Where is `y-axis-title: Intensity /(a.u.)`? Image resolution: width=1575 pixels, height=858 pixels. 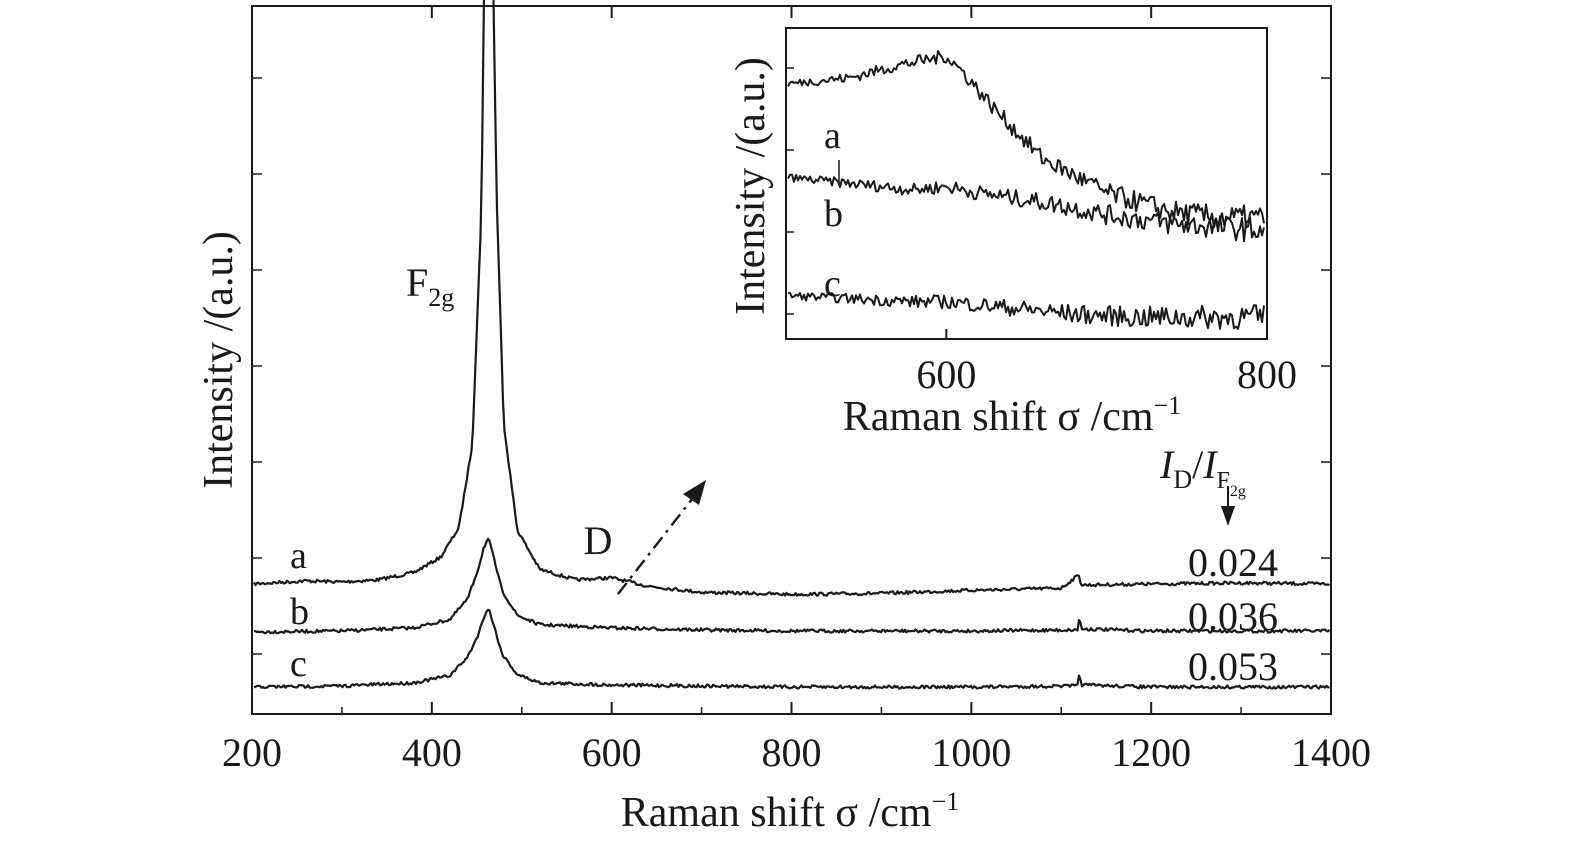
y-axis-title: Intensity /(a.u.) is located at coordinates (219, 360).